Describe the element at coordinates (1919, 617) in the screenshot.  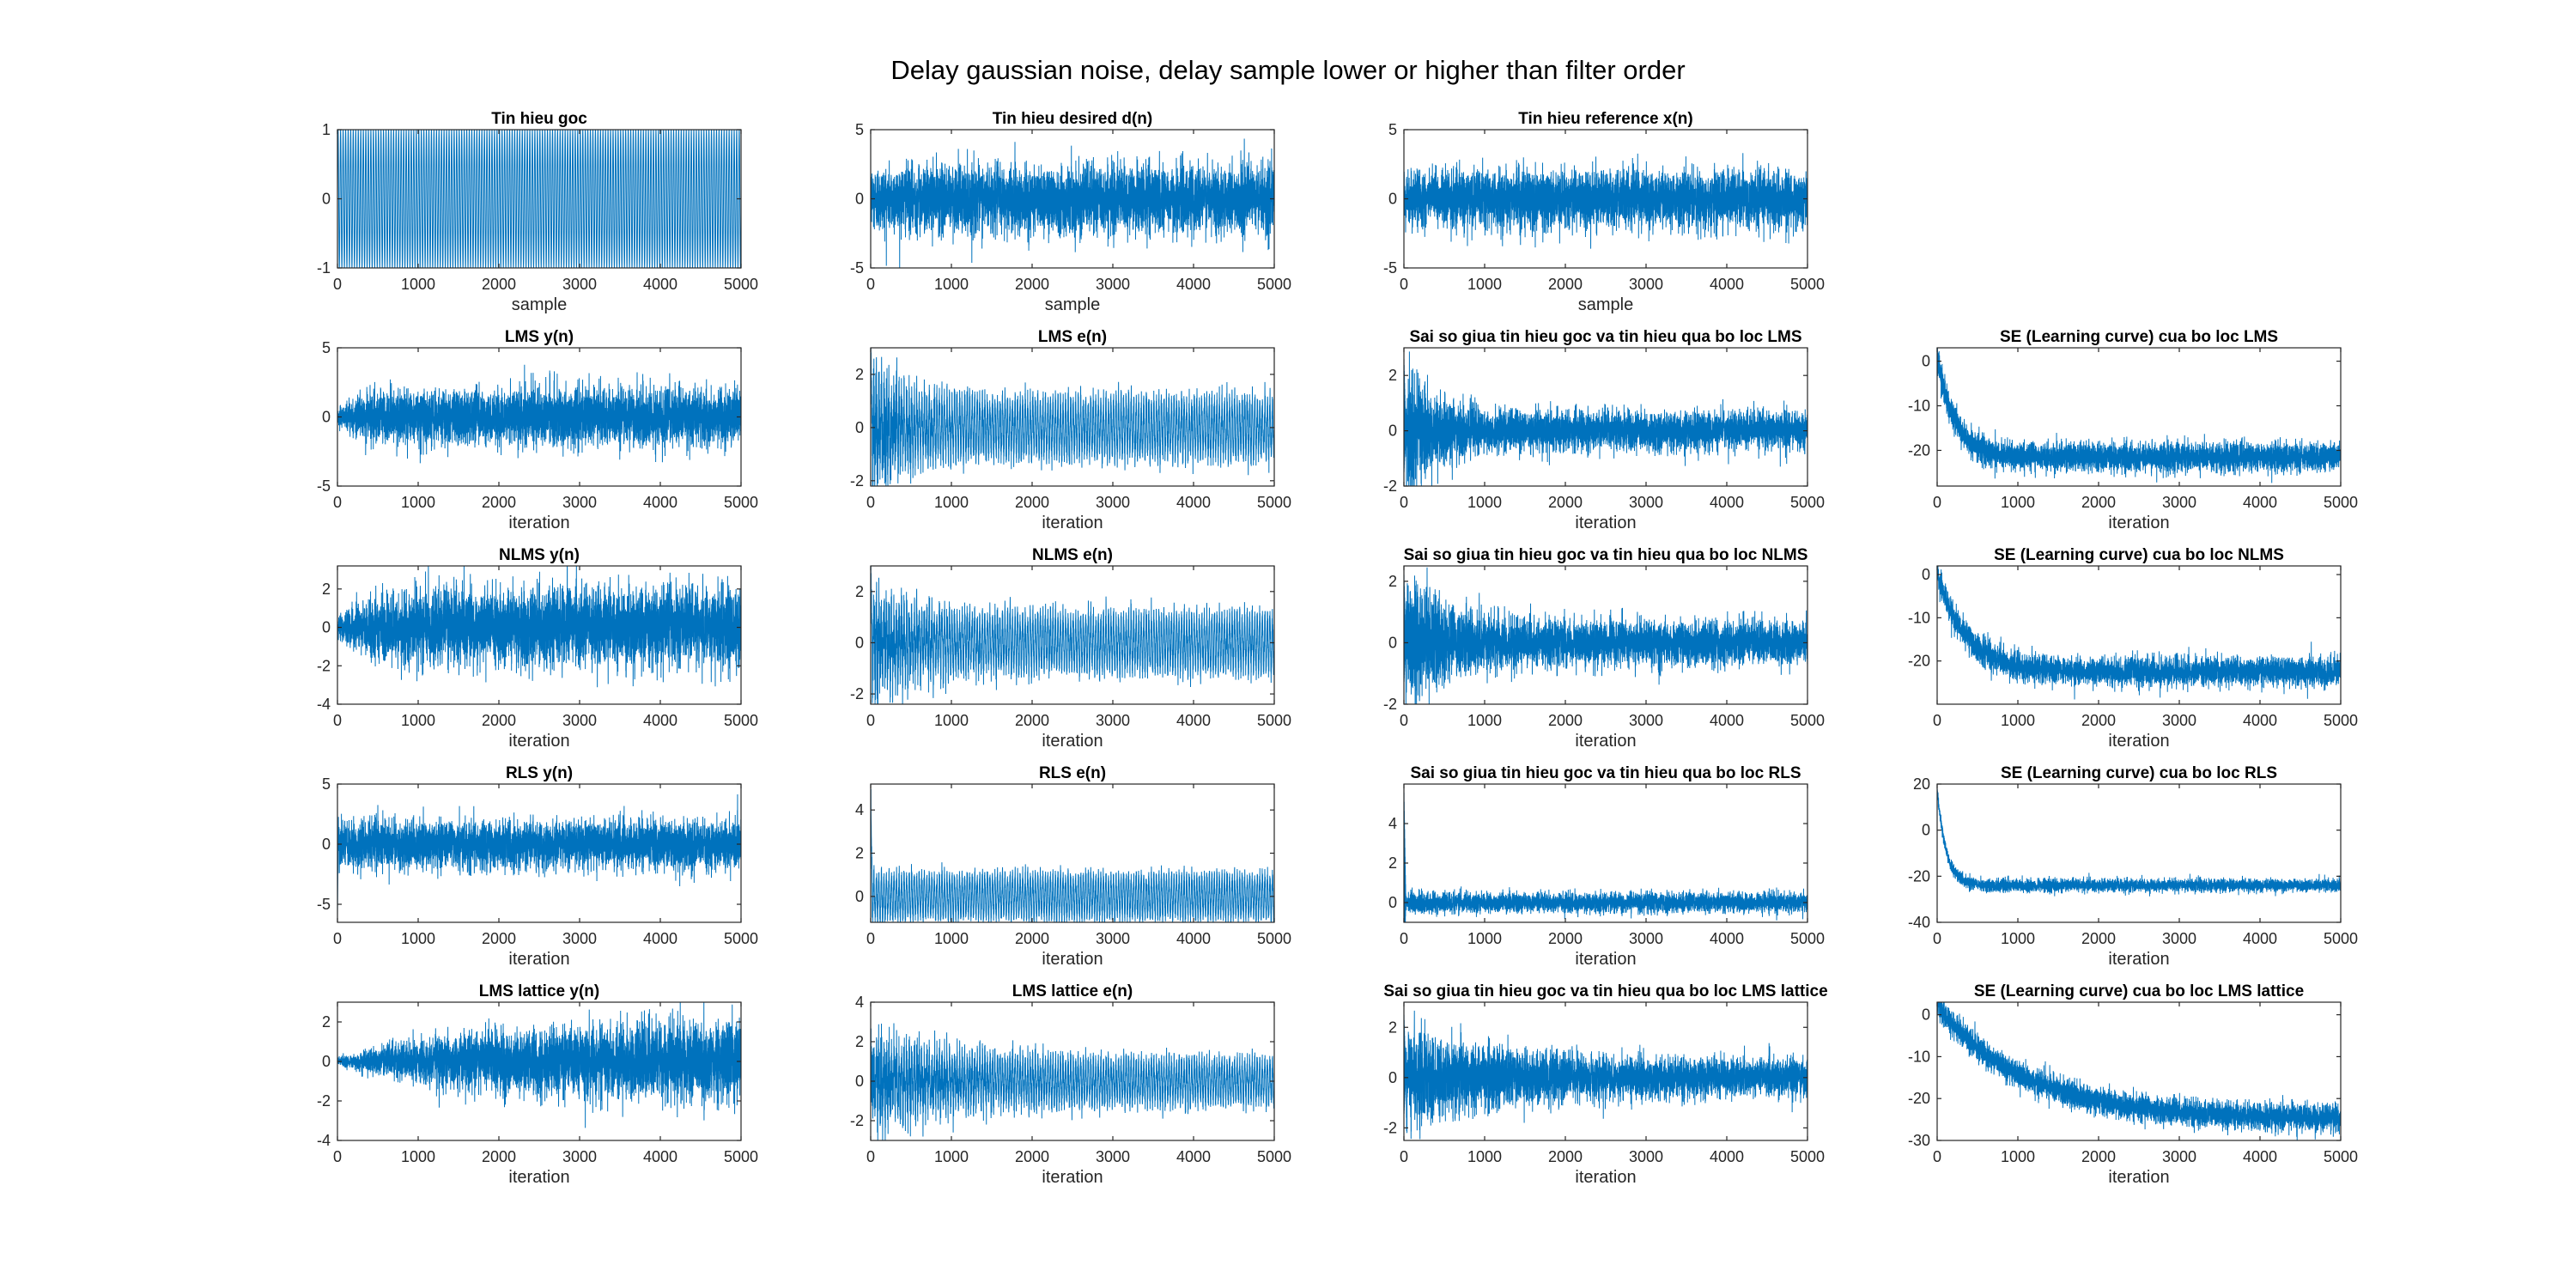
I see `y-tick-label: -10` at that location.